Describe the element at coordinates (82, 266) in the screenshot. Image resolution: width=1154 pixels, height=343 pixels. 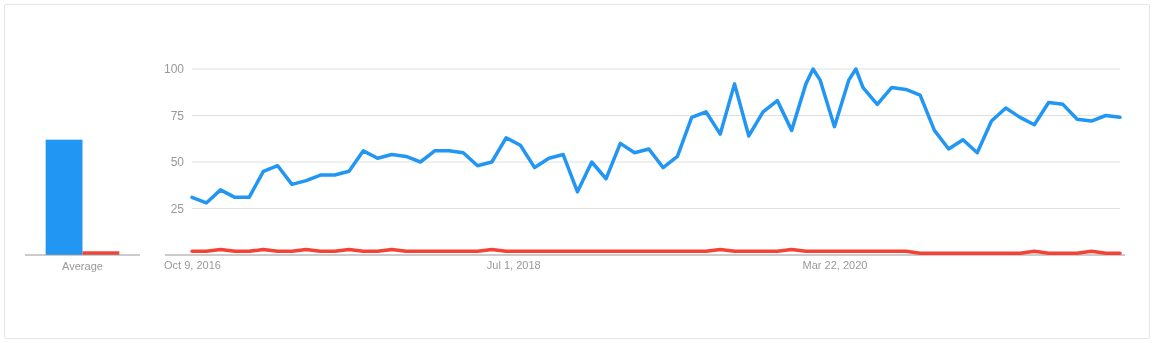
I see `x-tick-label: Average` at that location.